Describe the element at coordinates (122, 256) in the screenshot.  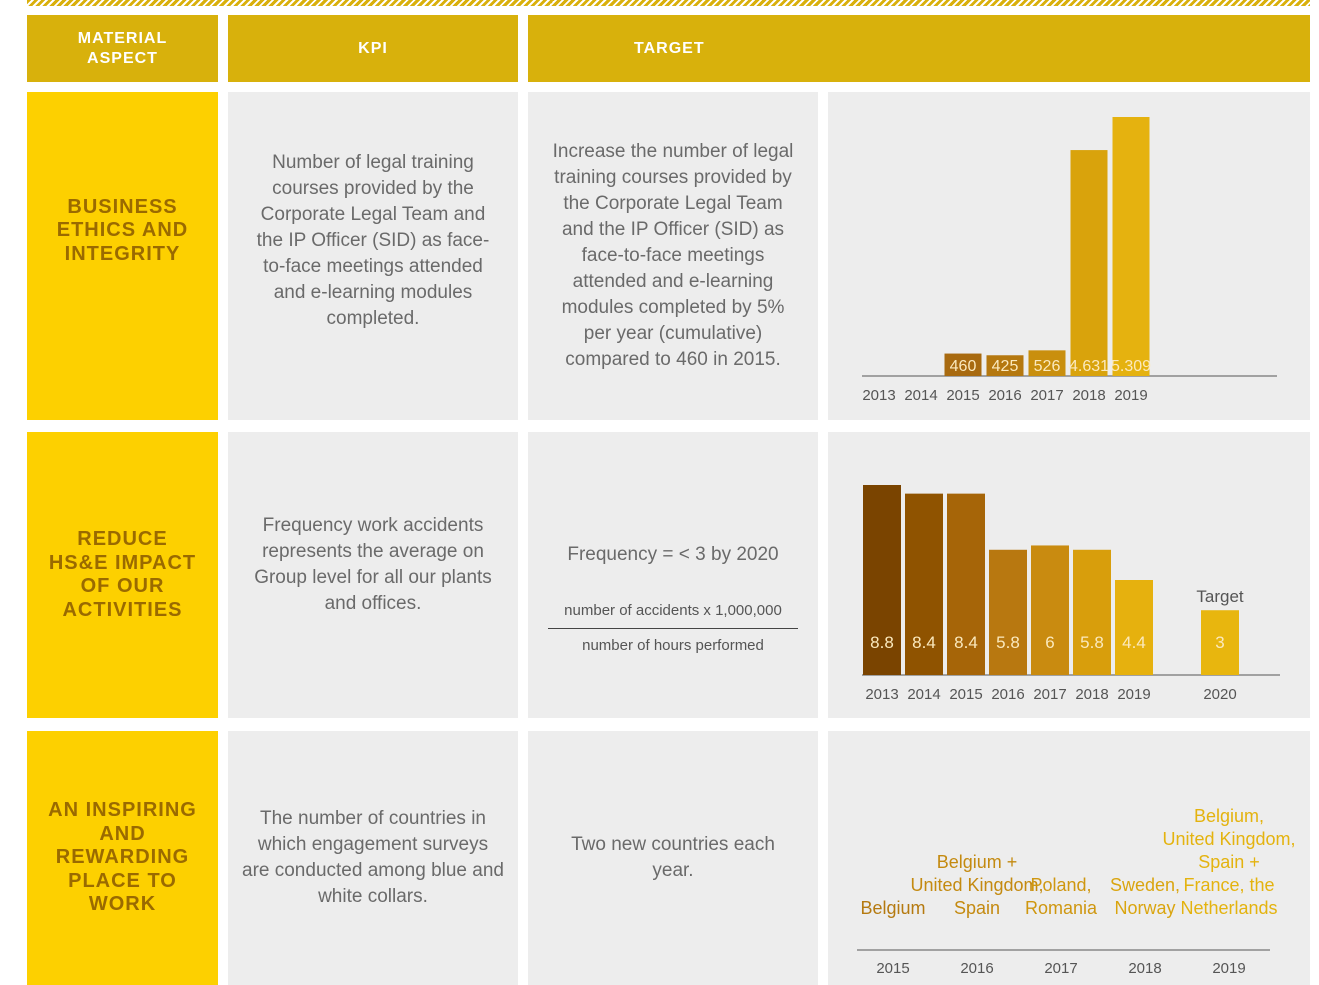
I see `aspect: BUSINESS ETHICS AND INTEGRITY` at that location.